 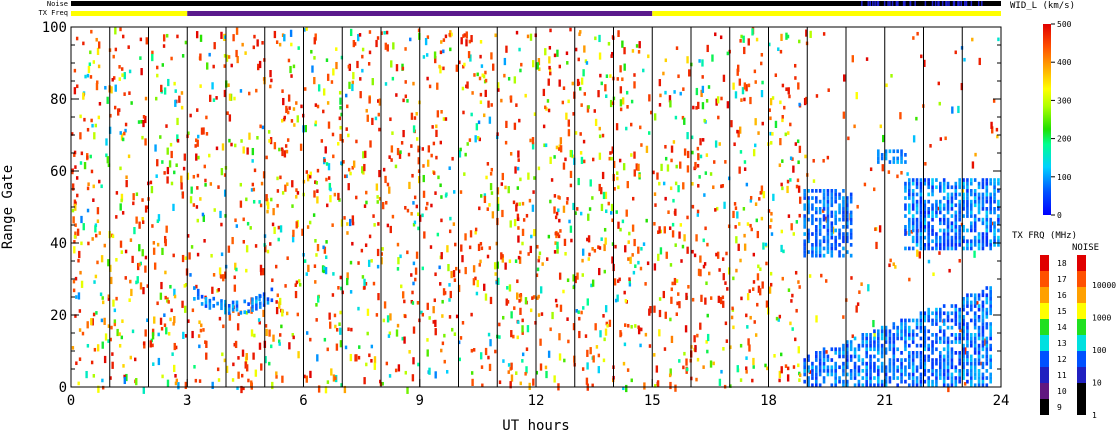 What do you see at coordinates (1044, 295) in the screenshot?
I see `txfreq-band` at bounding box center [1044, 295].